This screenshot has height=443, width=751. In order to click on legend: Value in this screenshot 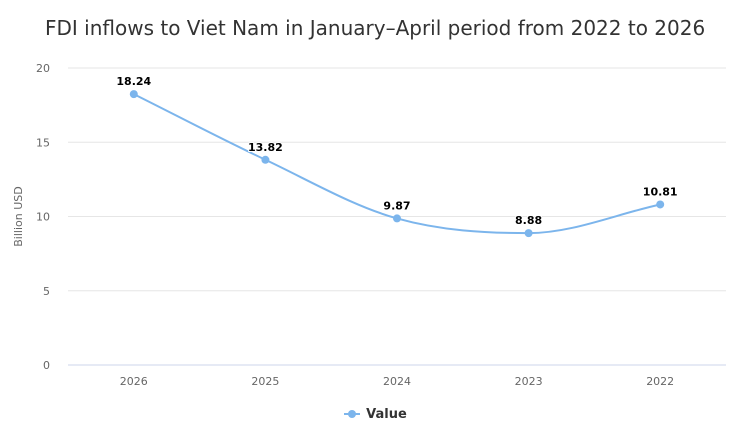, I will do `click(375, 414)`.